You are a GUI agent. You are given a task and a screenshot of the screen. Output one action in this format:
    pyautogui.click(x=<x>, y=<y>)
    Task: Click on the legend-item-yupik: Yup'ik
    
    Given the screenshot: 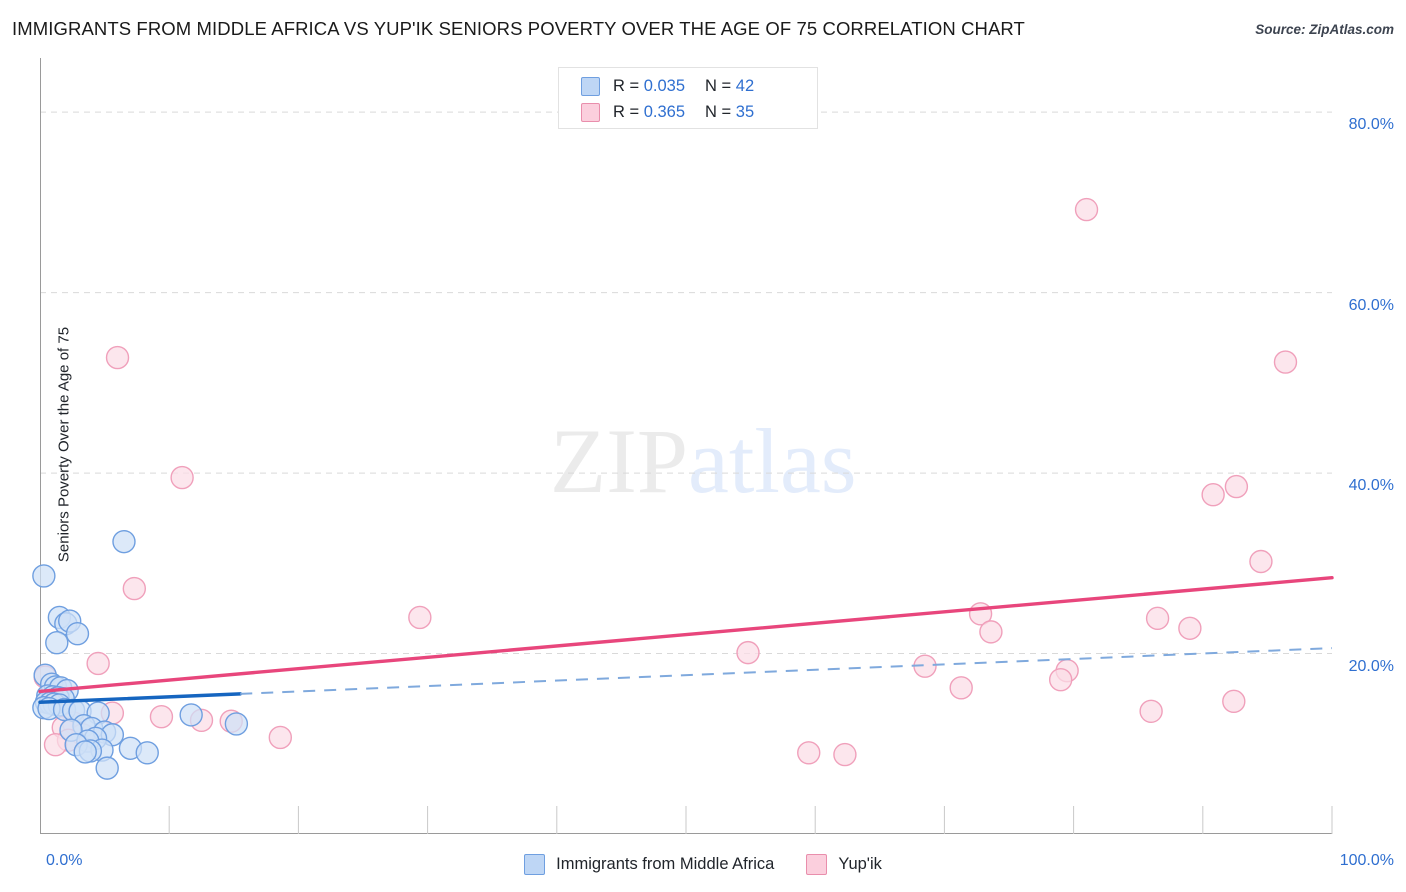 What is the action you would take?
    pyautogui.click(x=844, y=864)
    